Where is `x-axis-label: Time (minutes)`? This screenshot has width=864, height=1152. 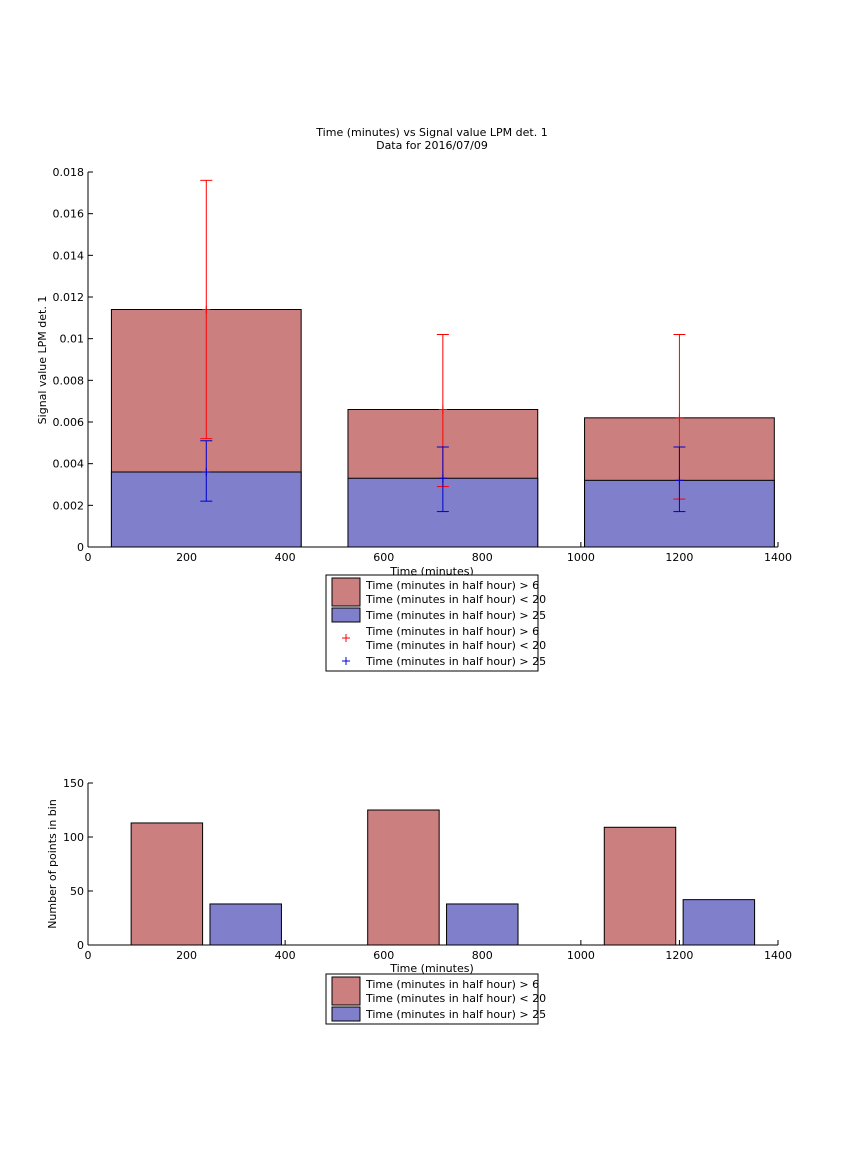 x-axis-label: Time (minutes) is located at coordinates (431, 968).